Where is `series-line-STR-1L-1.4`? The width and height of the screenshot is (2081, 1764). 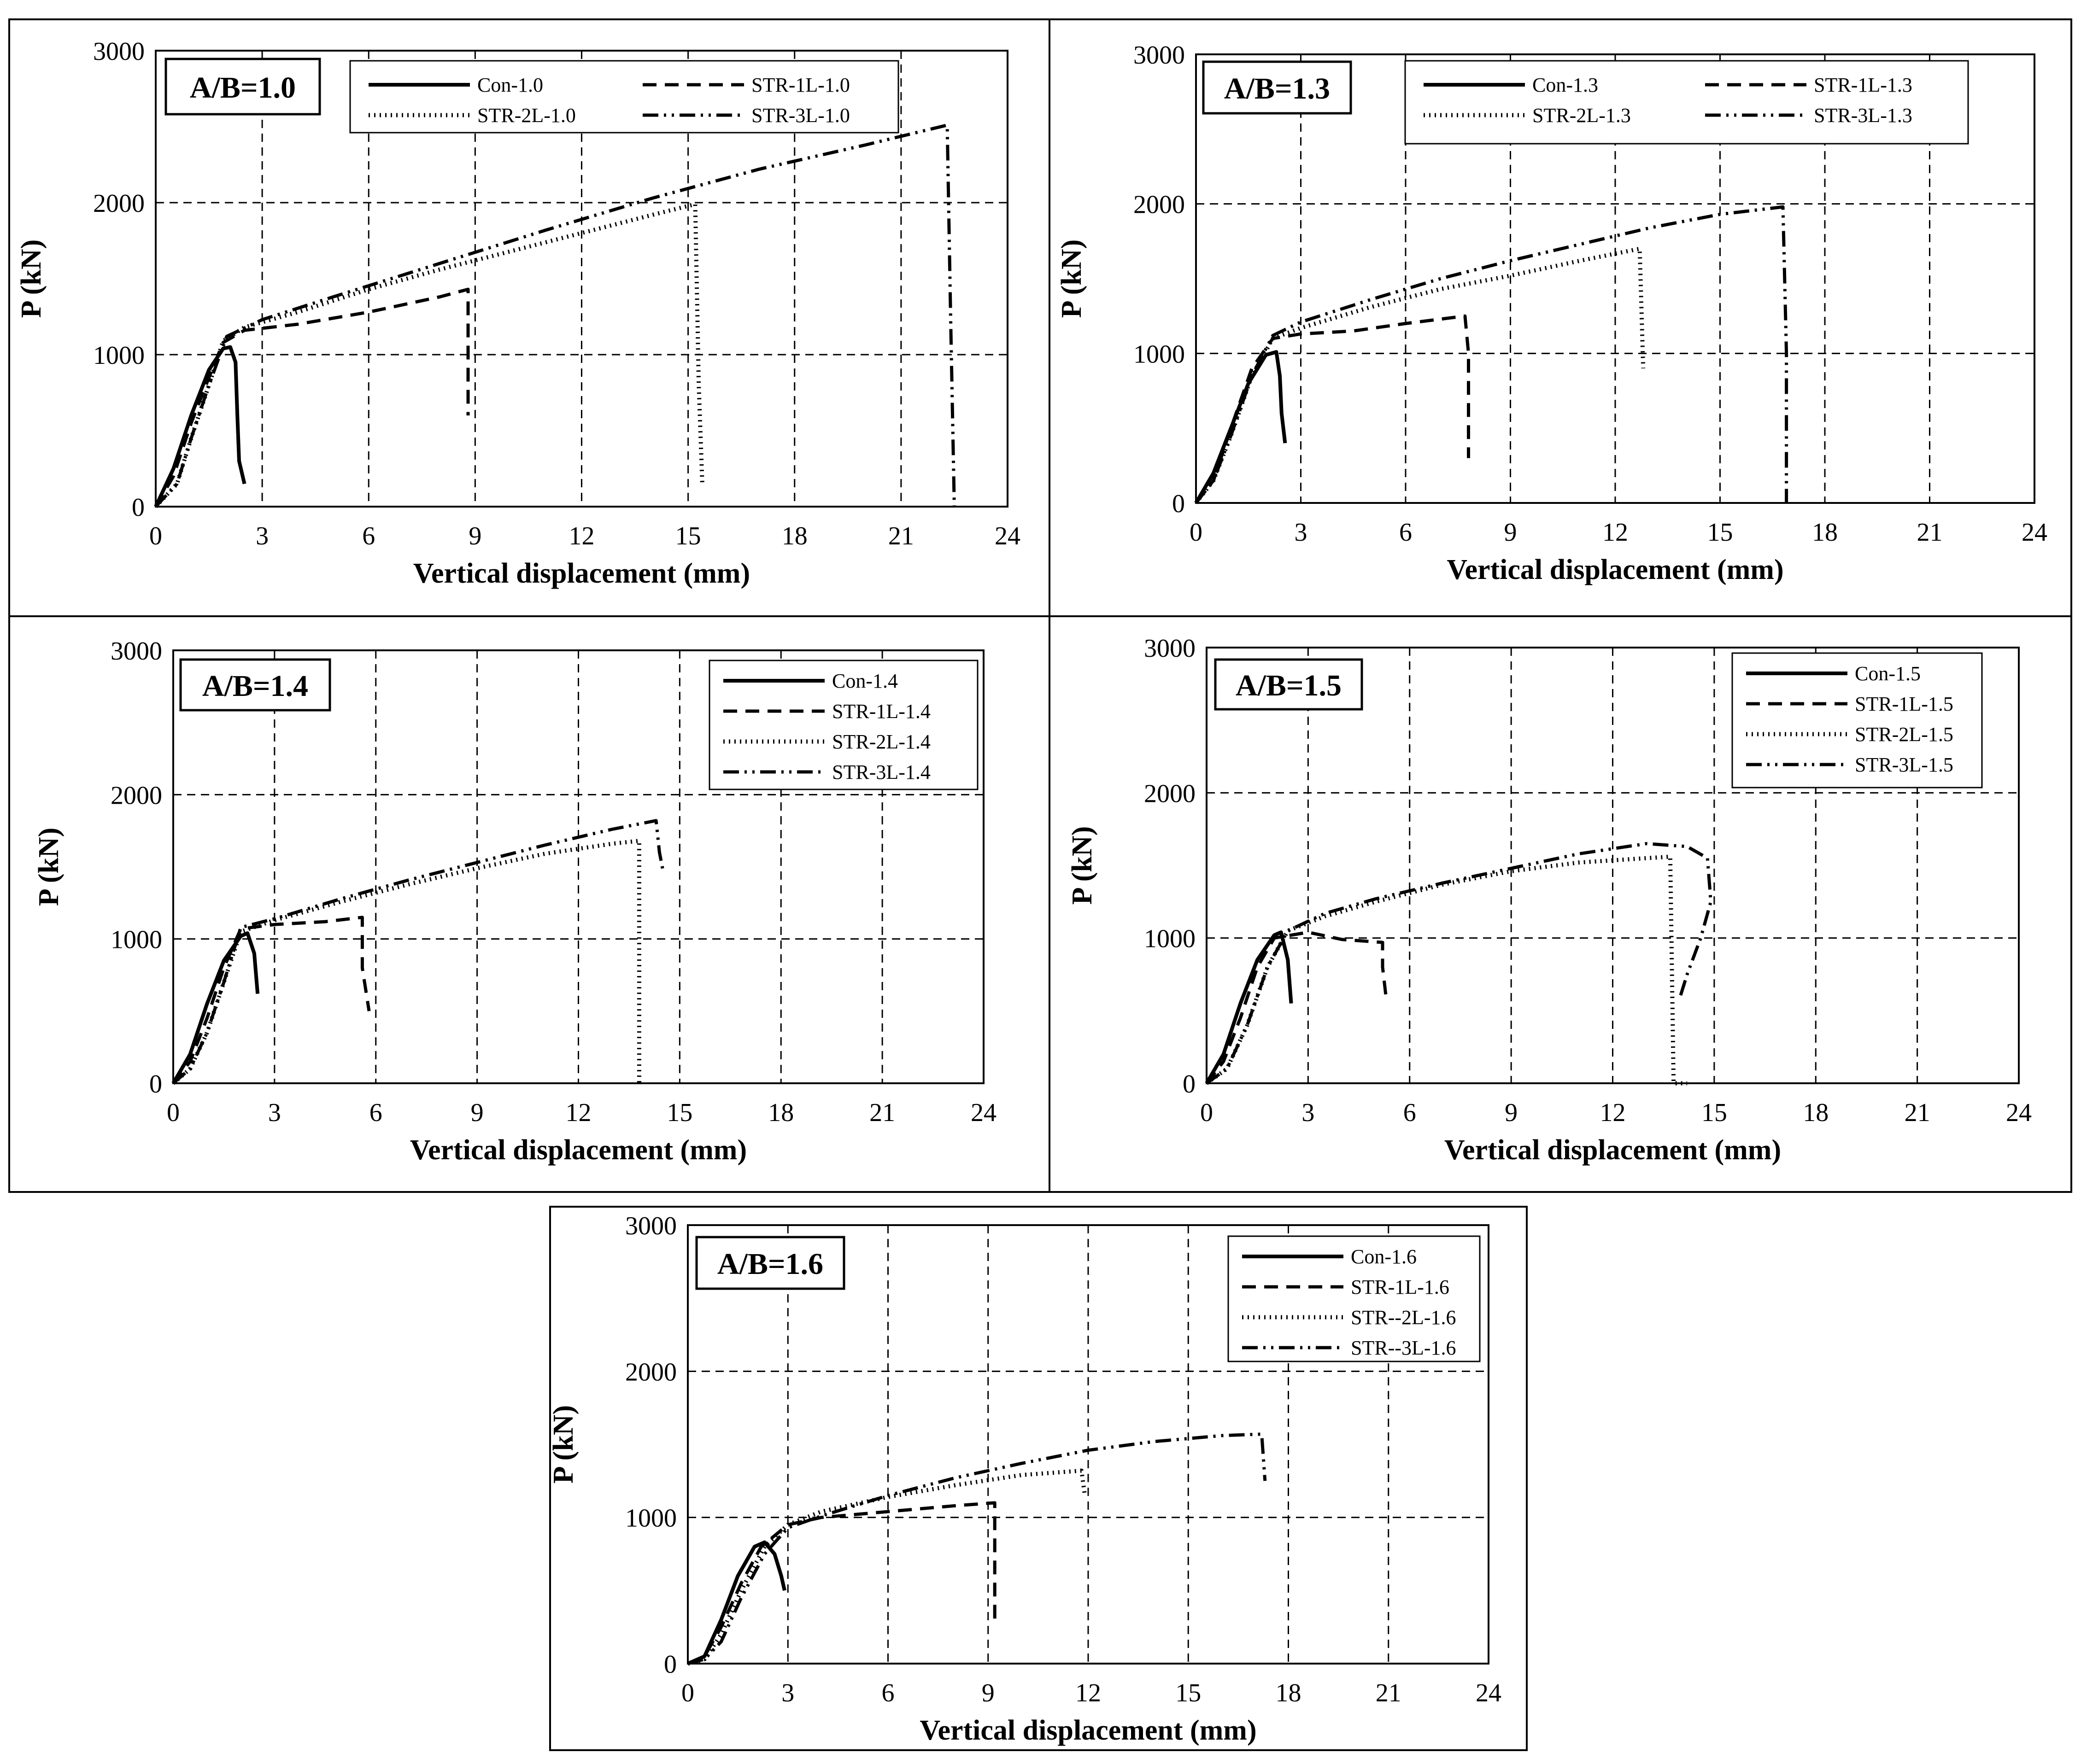
series-line-STR-1L-1.4 is located at coordinates (271, 1001).